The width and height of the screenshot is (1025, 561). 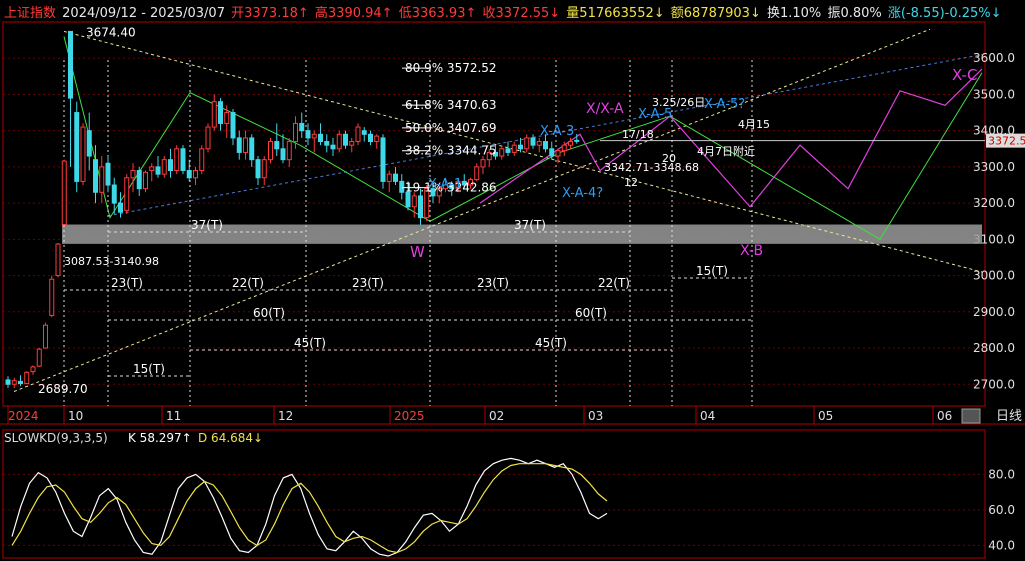 I want to click on time-span-label: 60(T), so click(x=591, y=313).